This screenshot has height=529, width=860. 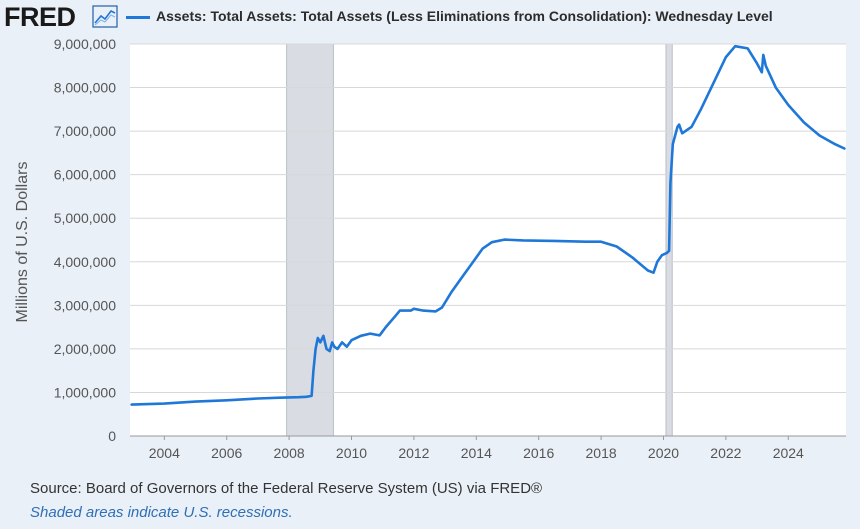 I want to click on x-tick-label: 2008, so click(x=289, y=453).